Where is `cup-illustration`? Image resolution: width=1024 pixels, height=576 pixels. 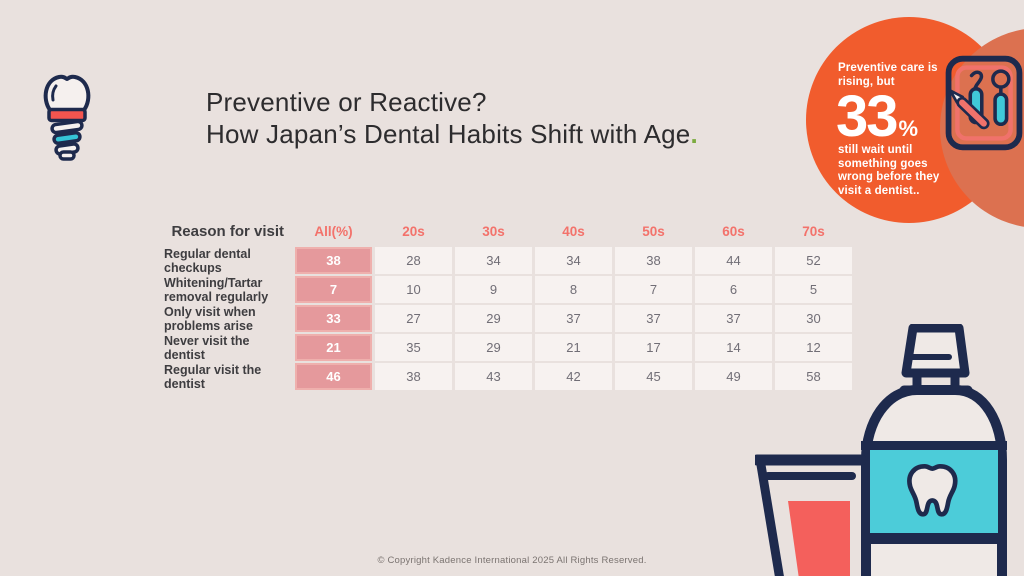 cup-illustration is located at coordinates (811, 515).